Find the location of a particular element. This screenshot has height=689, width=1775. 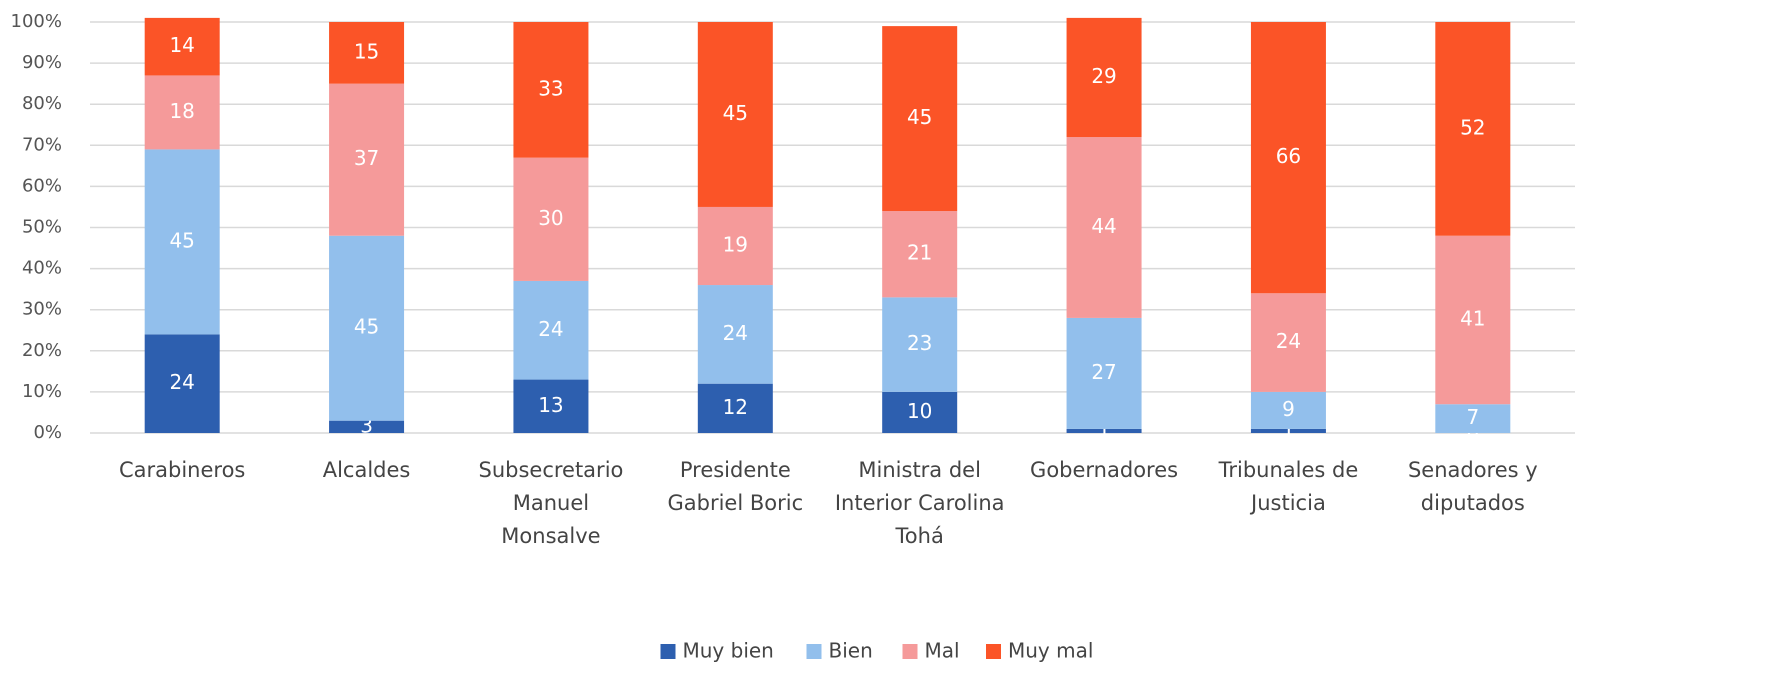

data-label: 41 is located at coordinates (1472, 318).